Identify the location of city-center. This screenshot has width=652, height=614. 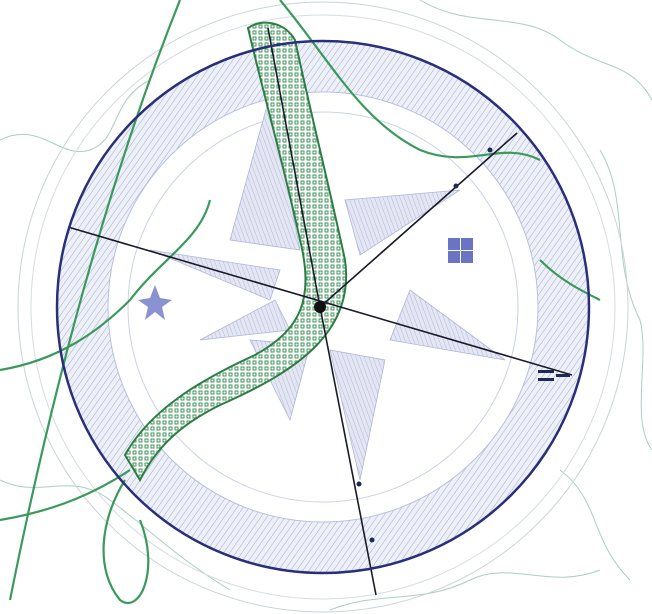
(320, 307).